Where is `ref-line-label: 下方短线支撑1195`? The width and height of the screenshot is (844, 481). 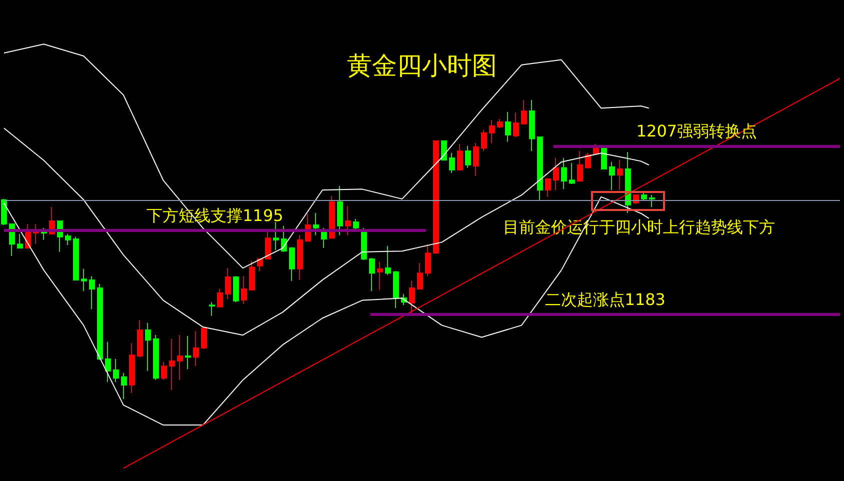
ref-line-label: 下方短线支撑1195 is located at coordinates (215, 215).